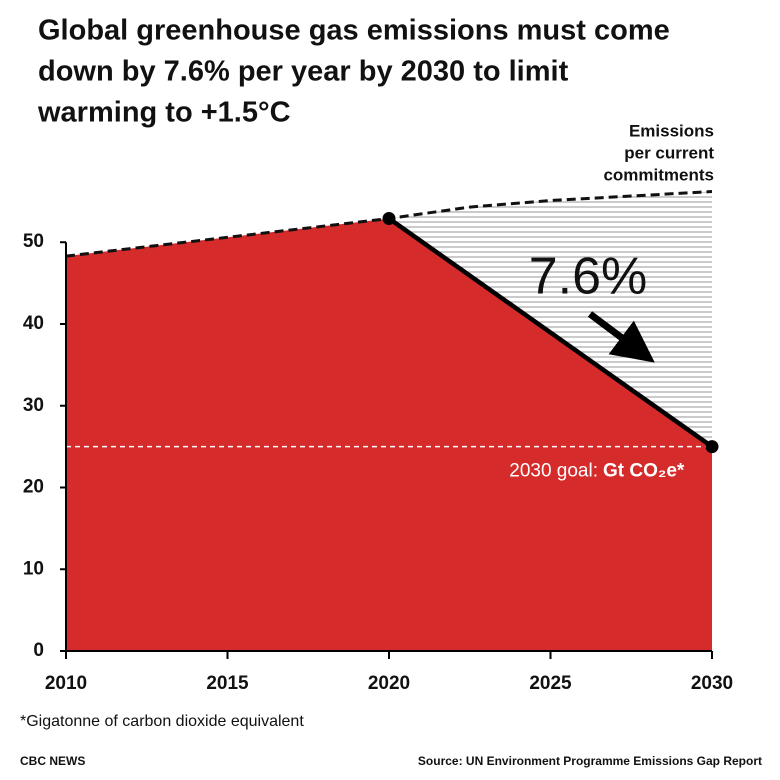  Describe the element at coordinates (33, 323) in the screenshot. I see `y-tick-label: 40` at that location.